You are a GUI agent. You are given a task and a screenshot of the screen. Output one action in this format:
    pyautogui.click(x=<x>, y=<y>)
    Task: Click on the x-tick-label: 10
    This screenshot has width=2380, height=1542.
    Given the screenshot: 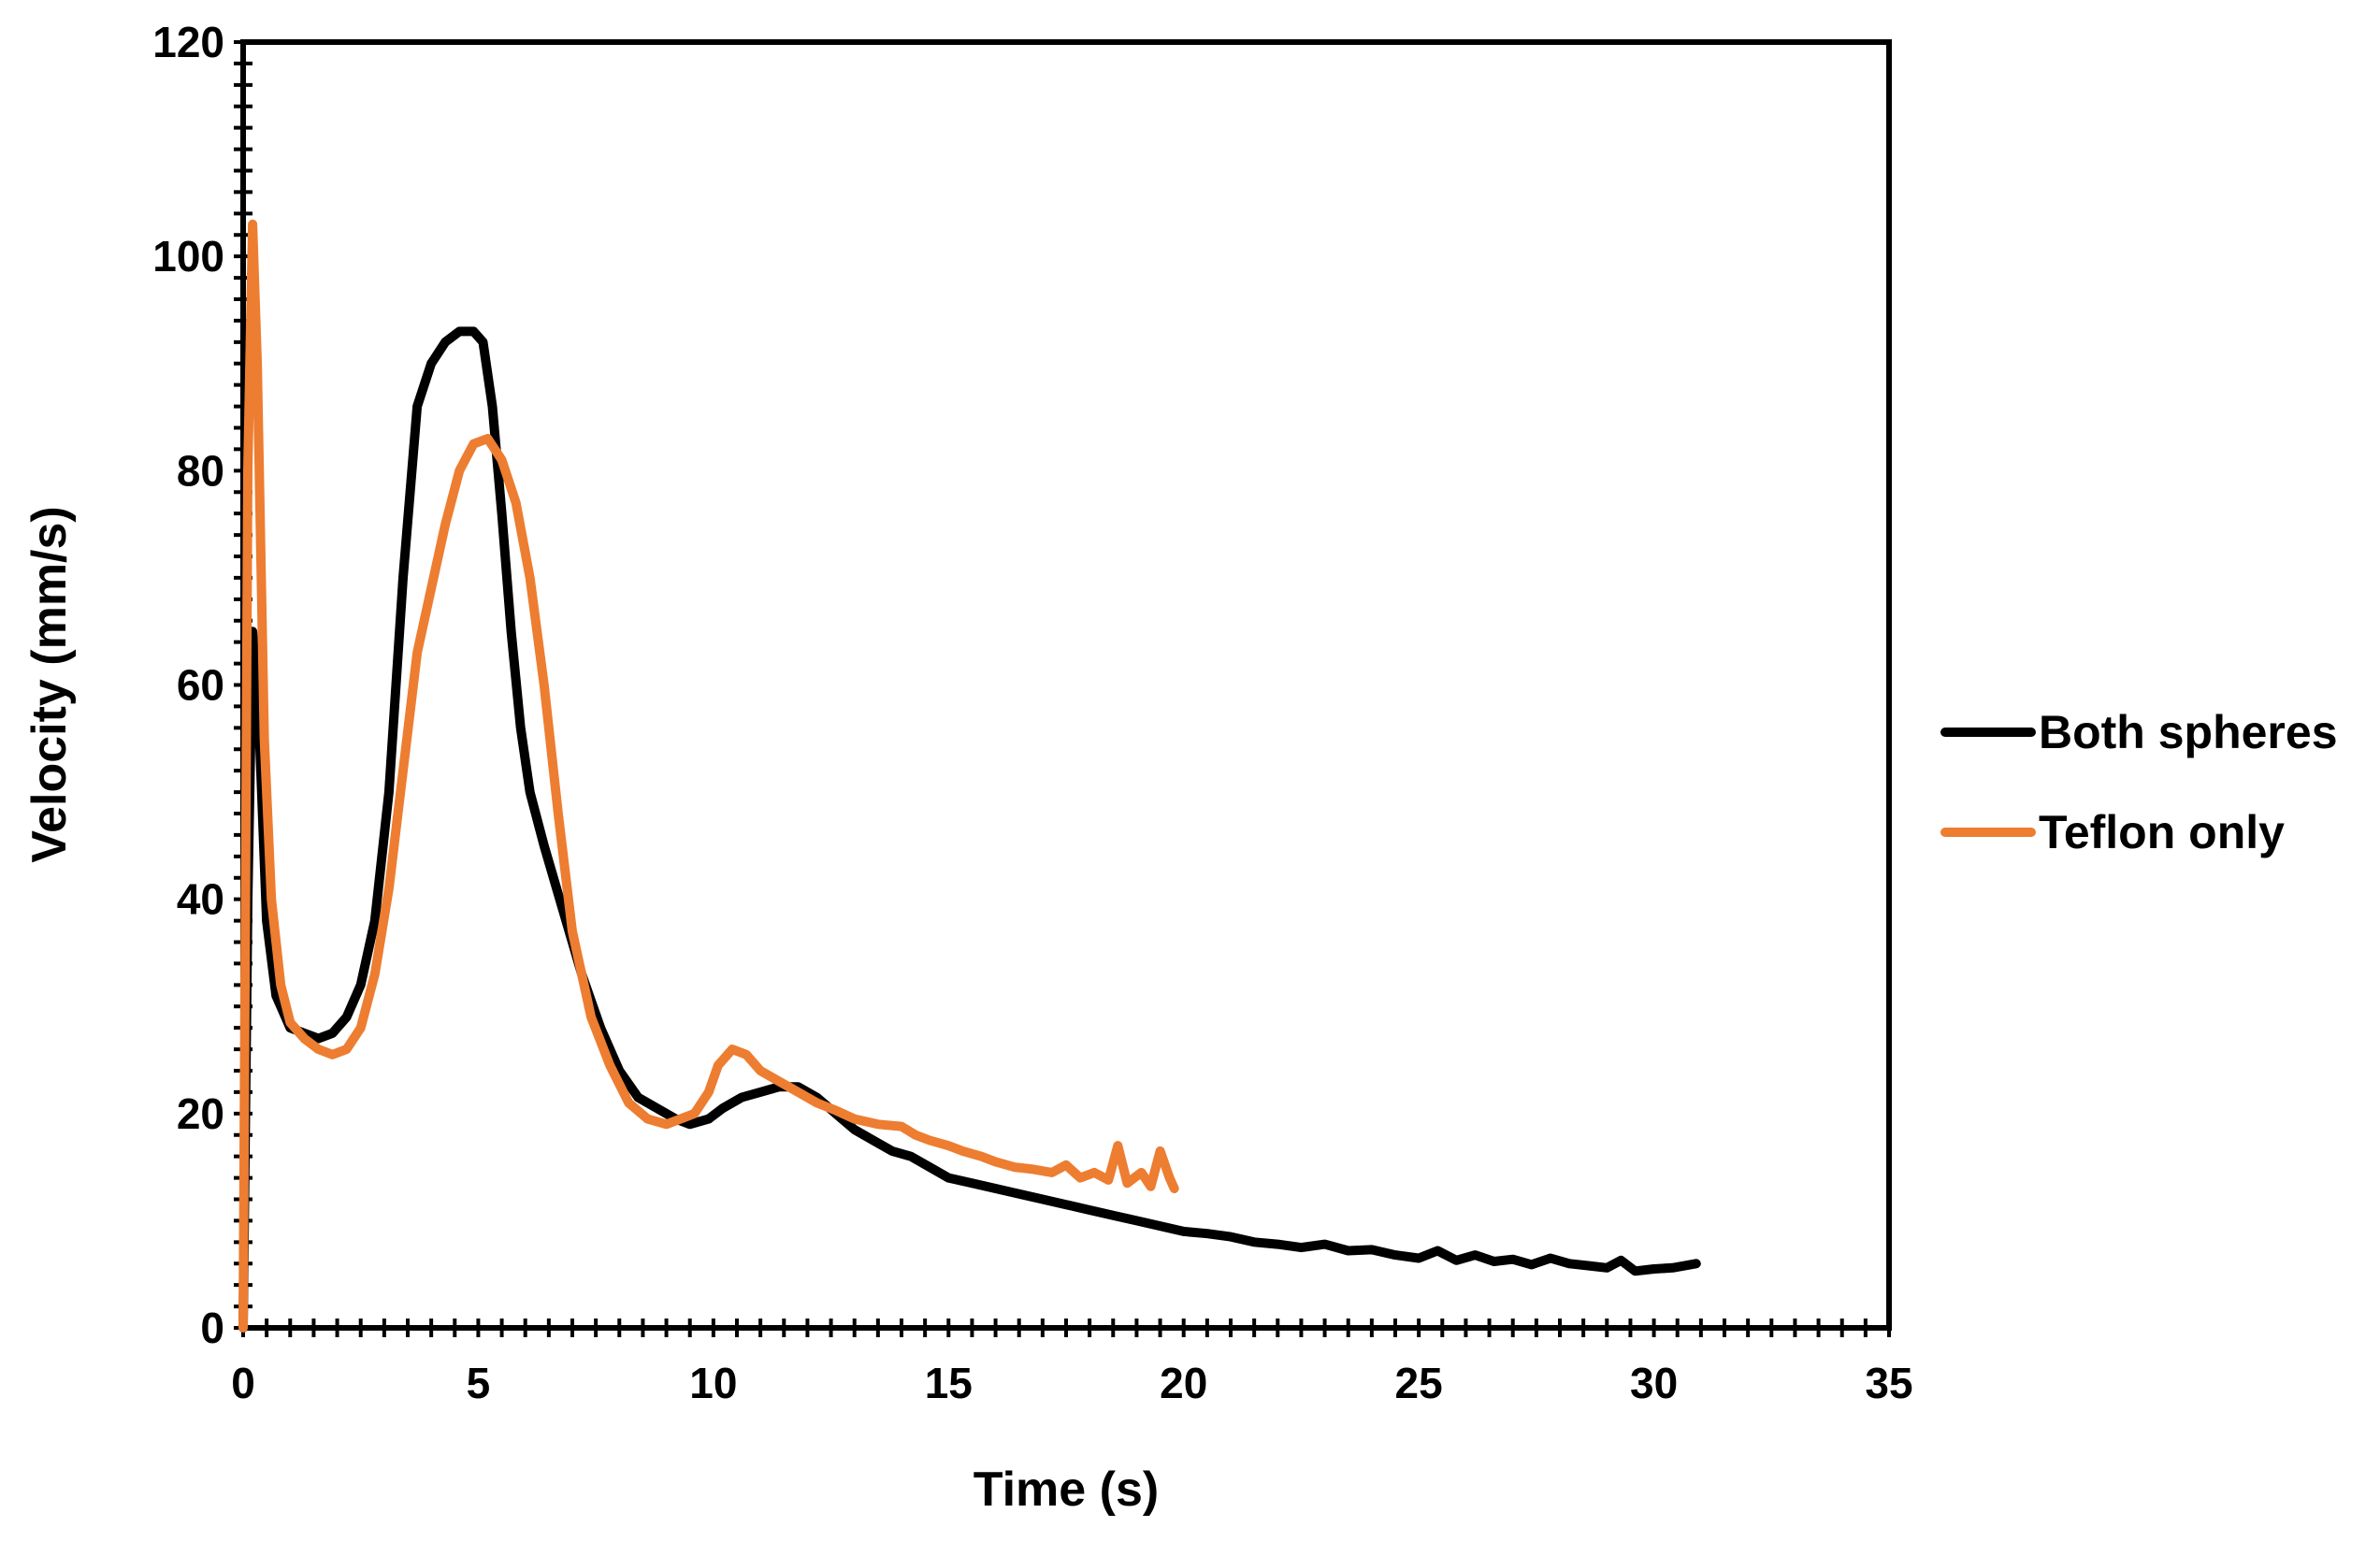 What is the action you would take?
    pyautogui.click(x=713, y=1383)
    